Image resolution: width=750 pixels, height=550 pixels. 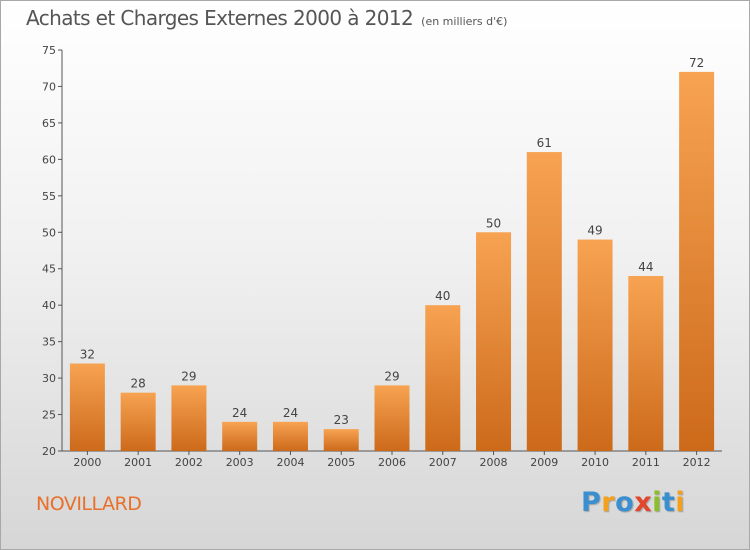 What do you see at coordinates (49, 196) in the screenshot?
I see `y-tick-label: 55` at bounding box center [49, 196].